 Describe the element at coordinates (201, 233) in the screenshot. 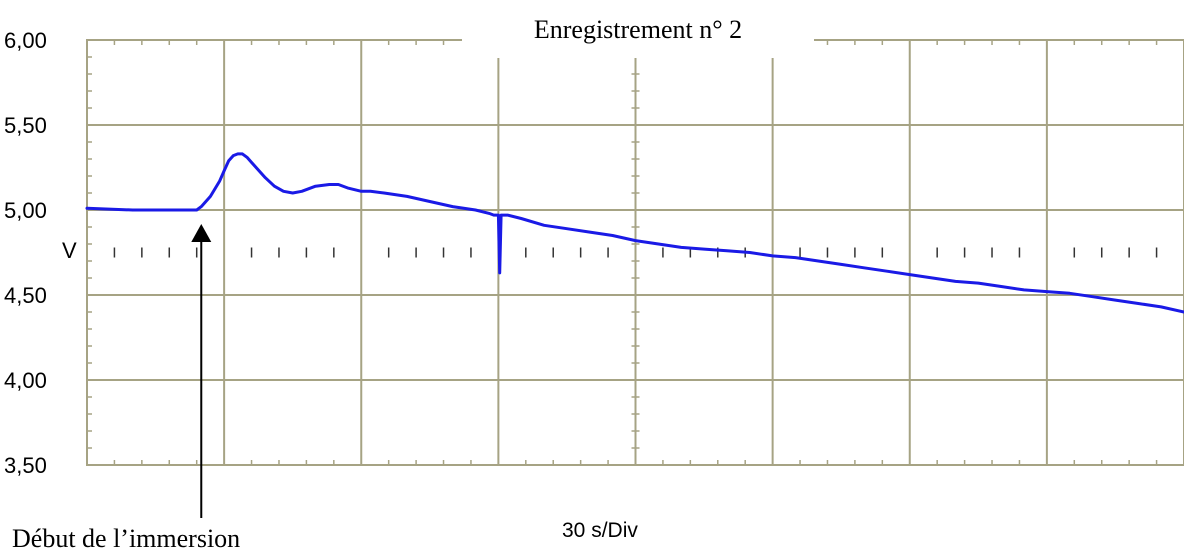

I see `arrow-head` at that location.